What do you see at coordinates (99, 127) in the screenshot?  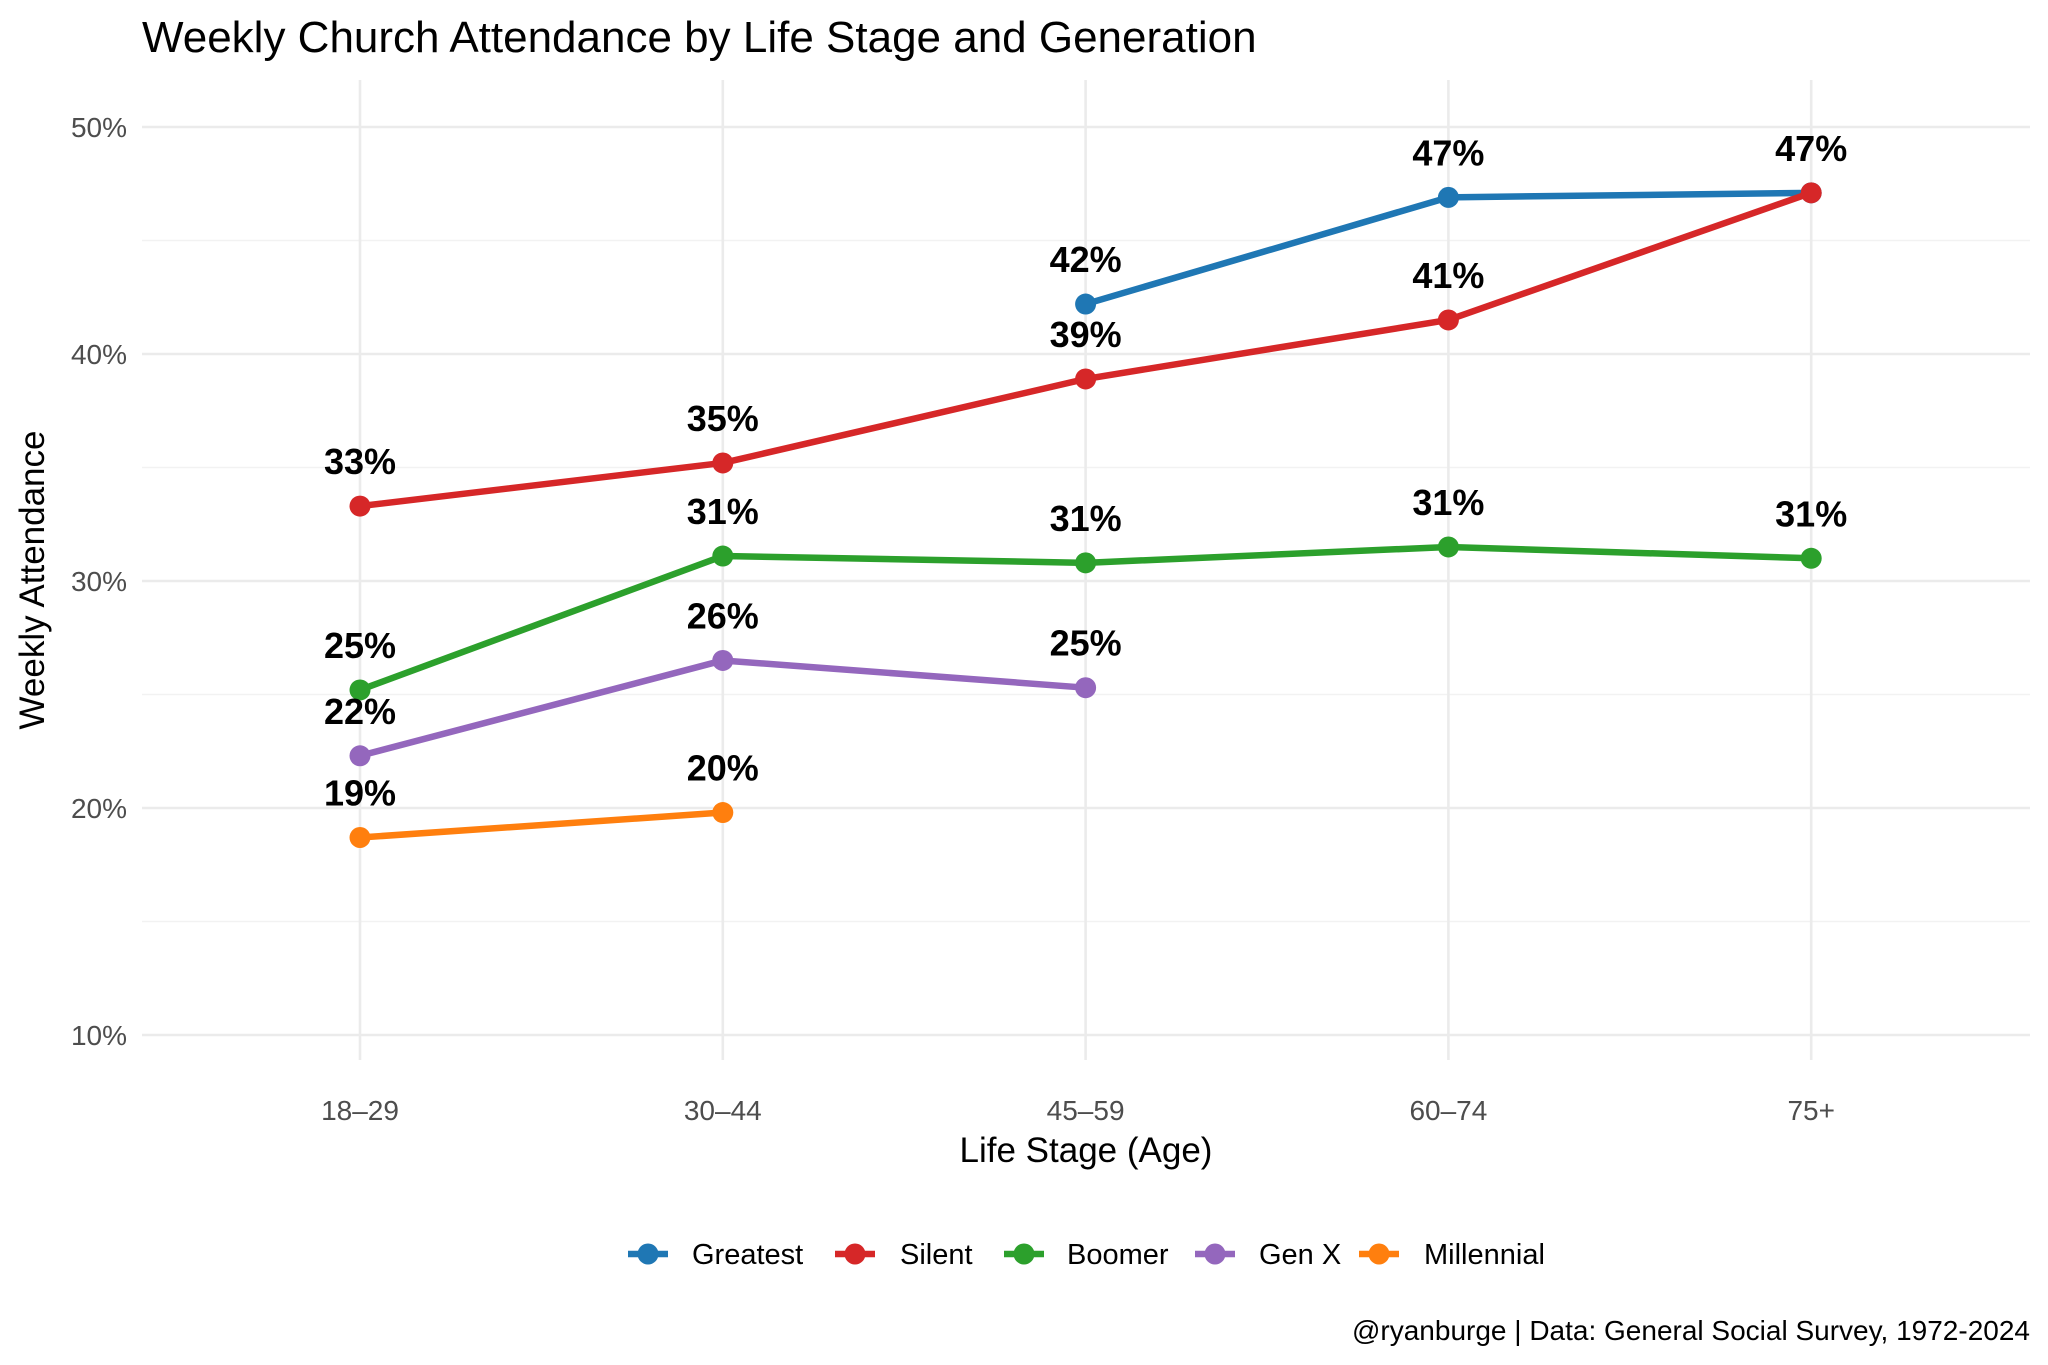 I see `y-tick-label: 50%` at bounding box center [99, 127].